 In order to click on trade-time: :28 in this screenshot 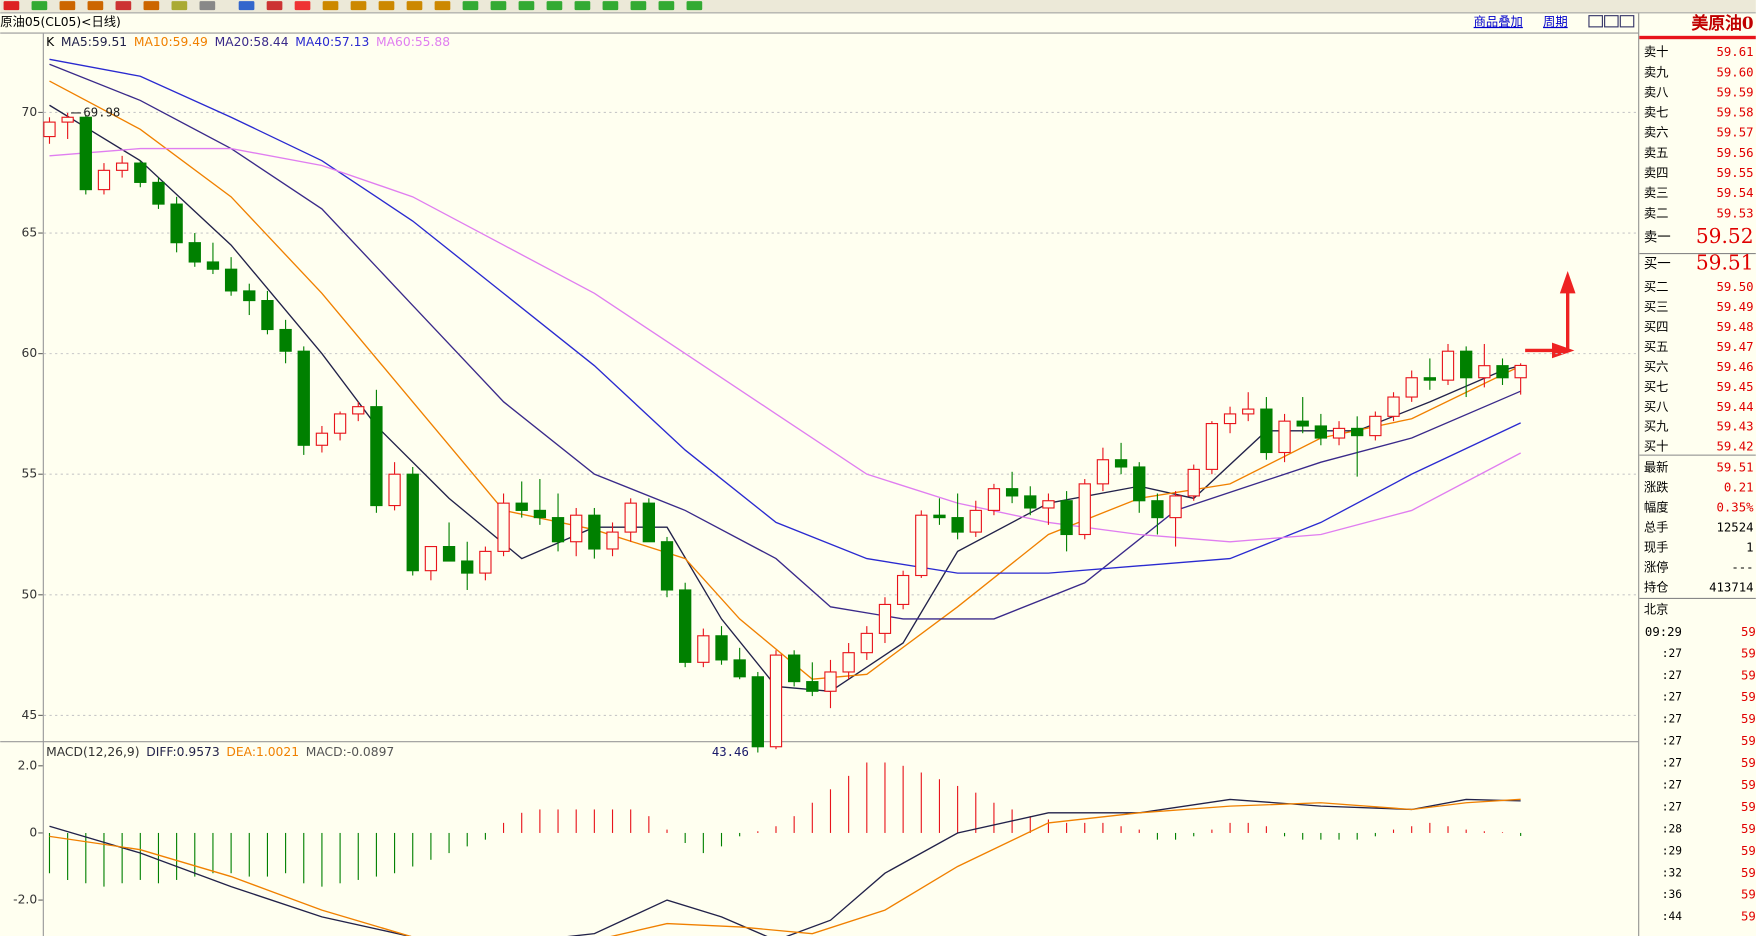, I will do `click(1672, 828)`.